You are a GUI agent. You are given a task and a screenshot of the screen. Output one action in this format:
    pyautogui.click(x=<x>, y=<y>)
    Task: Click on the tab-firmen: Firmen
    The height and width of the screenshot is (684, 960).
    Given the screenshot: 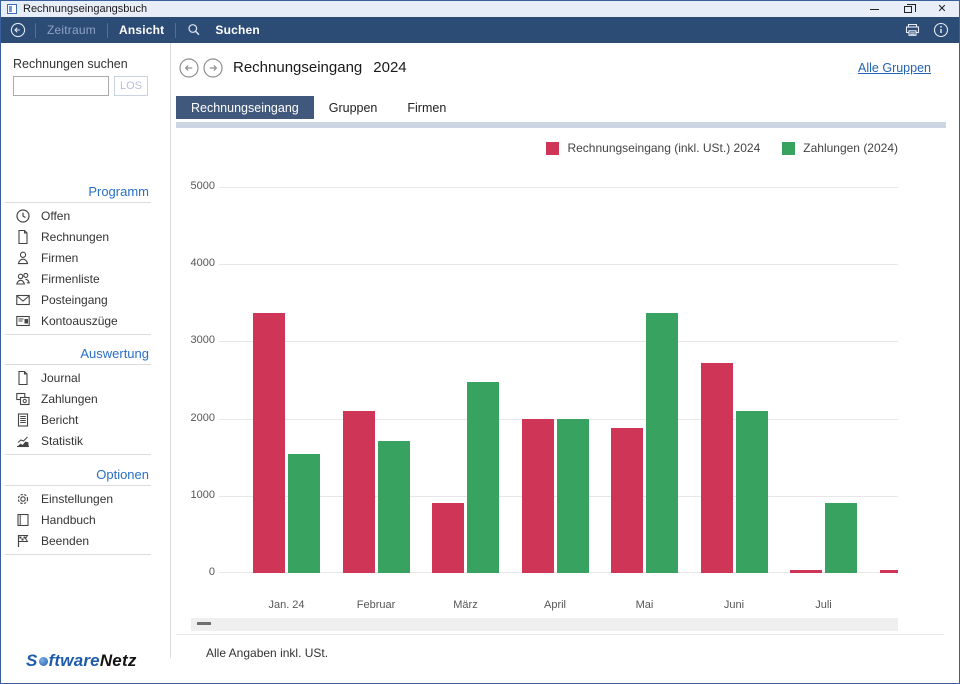 What is the action you would take?
    pyautogui.click(x=427, y=107)
    